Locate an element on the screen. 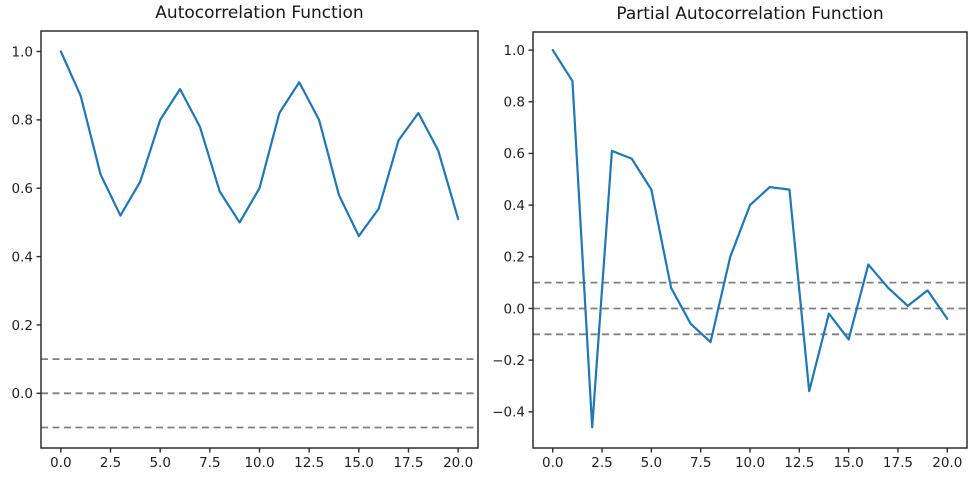 The height and width of the screenshot is (482, 975). y-tick-label: −0.4 is located at coordinates (508, 413).